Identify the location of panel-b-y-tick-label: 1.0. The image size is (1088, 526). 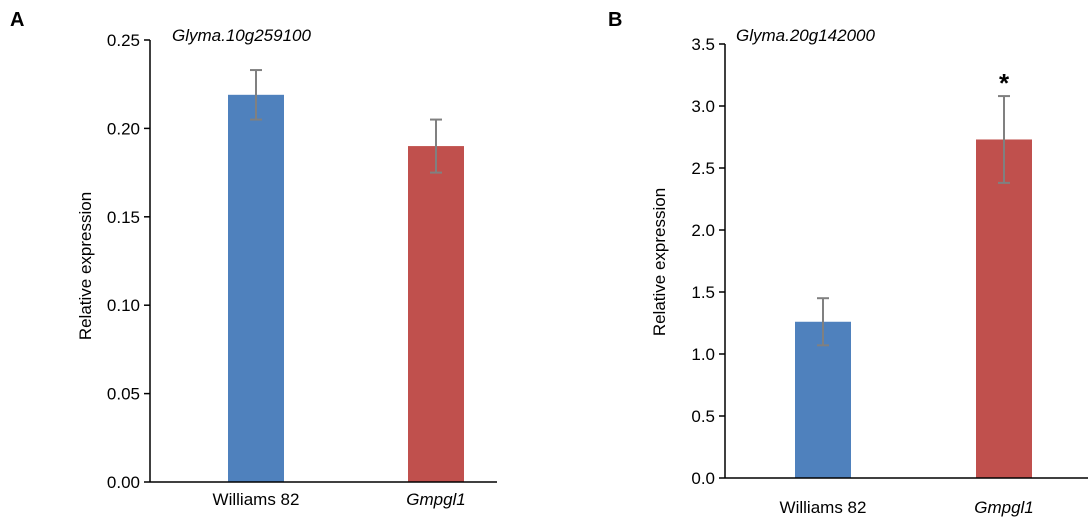
(703, 354).